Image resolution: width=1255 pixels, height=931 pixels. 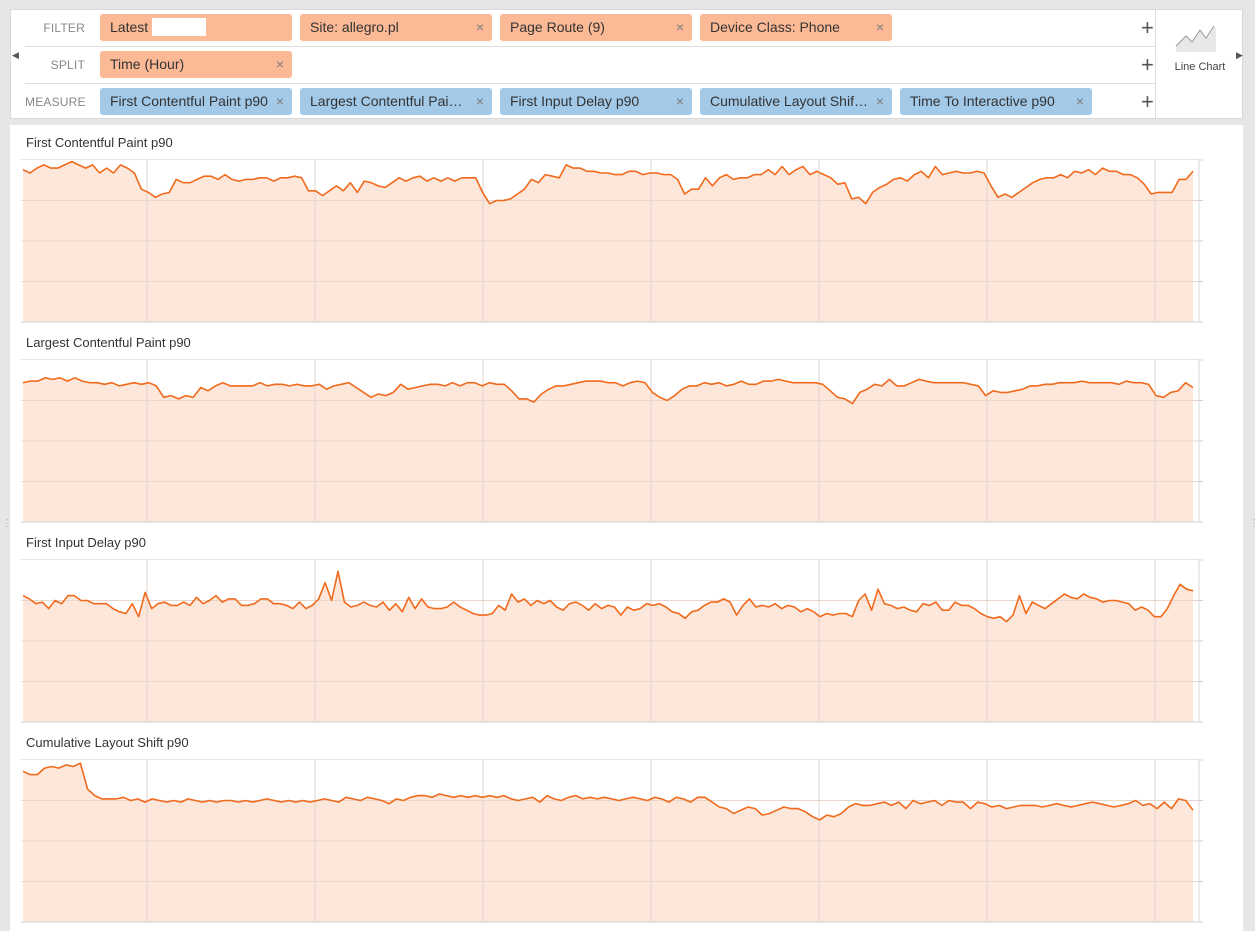 I want to click on measure-pill-lcp: Largest Contentful Paint p90 ×, so click(x=396, y=101).